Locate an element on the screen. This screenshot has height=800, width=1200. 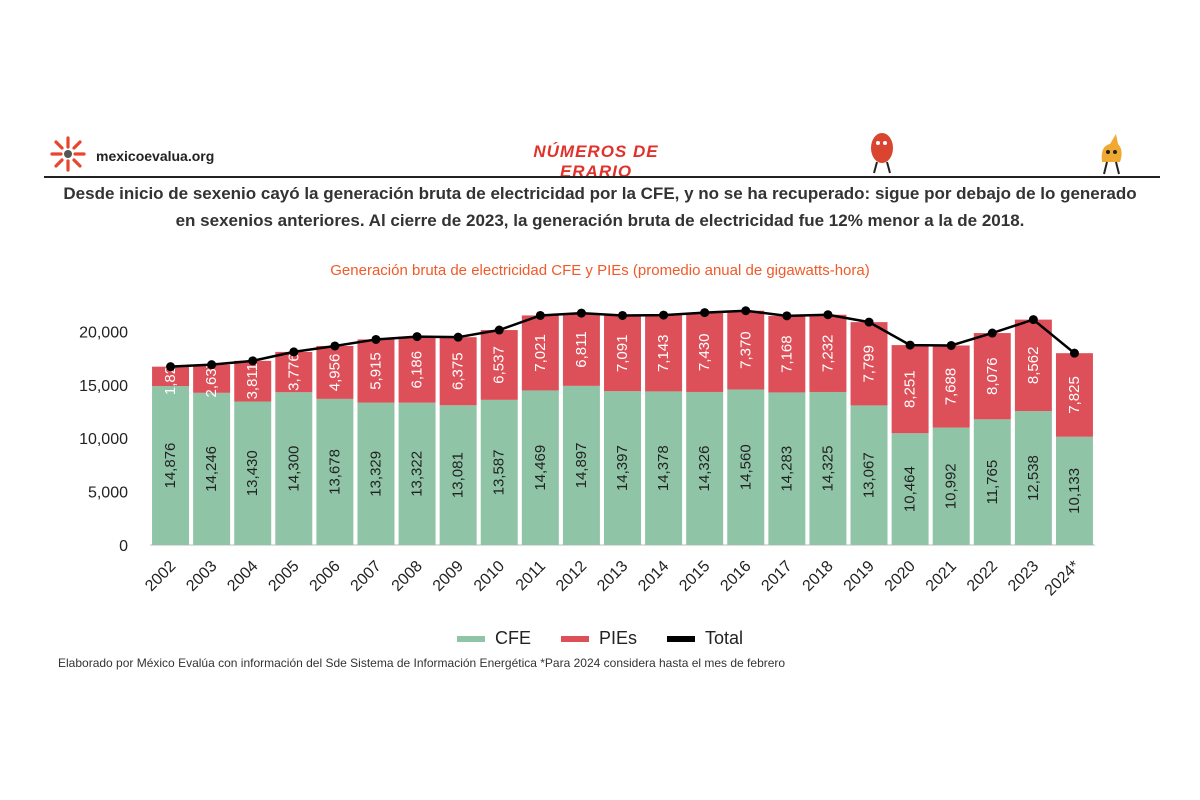
y-tick-label: 5,000 is located at coordinates (108, 493).